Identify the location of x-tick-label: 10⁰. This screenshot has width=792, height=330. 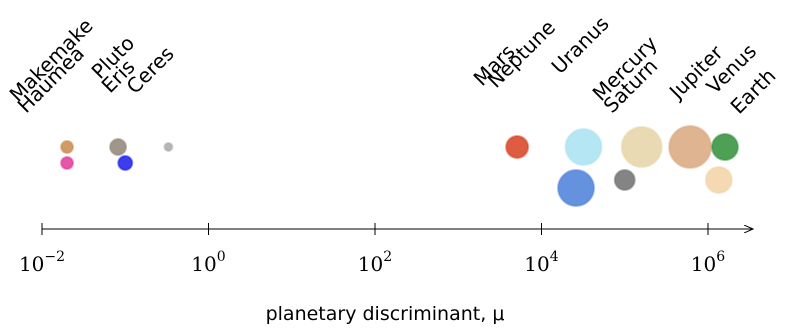
(208, 262).